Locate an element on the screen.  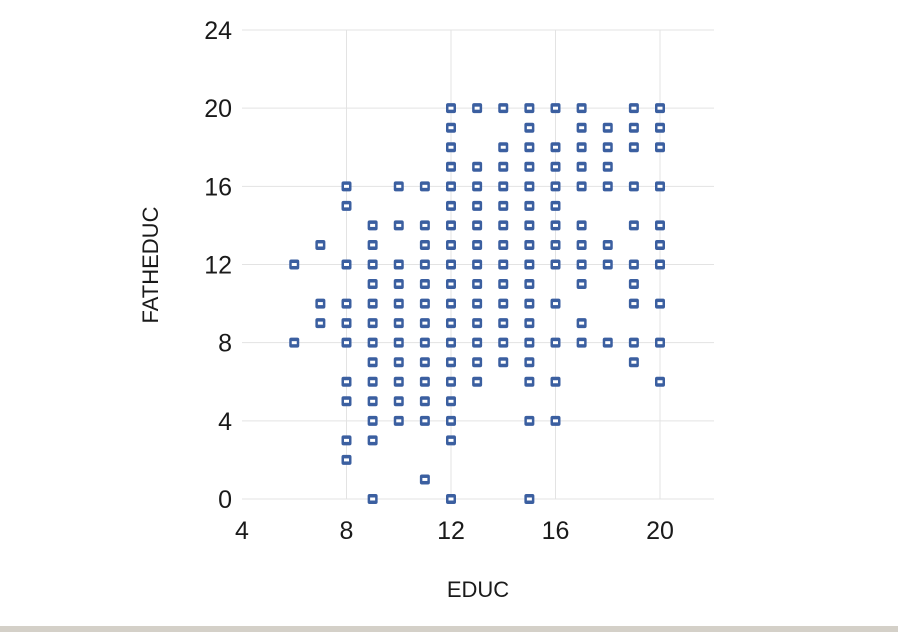
y-tick-label: 8 is located at coordinates (225, 344).